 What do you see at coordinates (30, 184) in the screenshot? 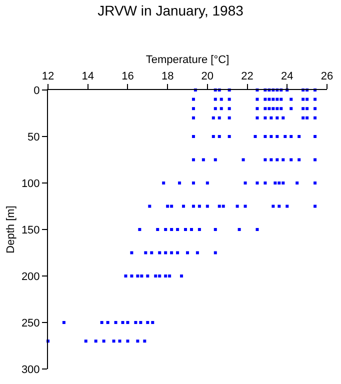
I see `y-tick-label: 100` at bounding box center [30, 184].